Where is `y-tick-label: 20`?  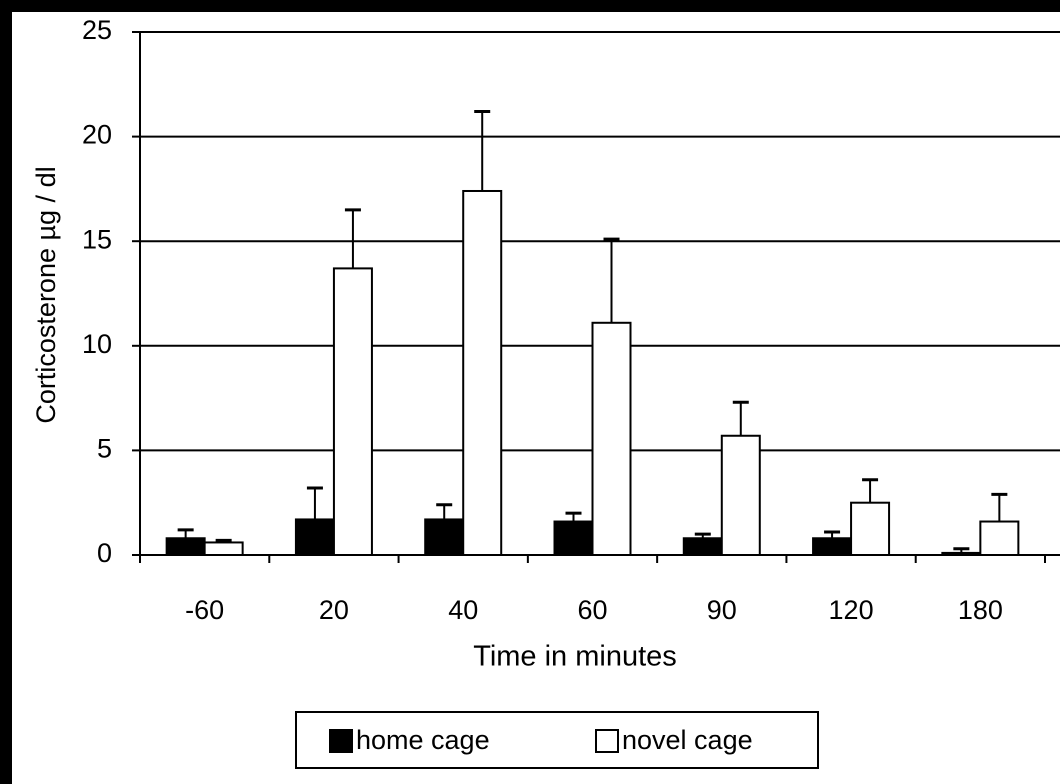
y-tick-label: 20 is located at coordinates (97, 135).